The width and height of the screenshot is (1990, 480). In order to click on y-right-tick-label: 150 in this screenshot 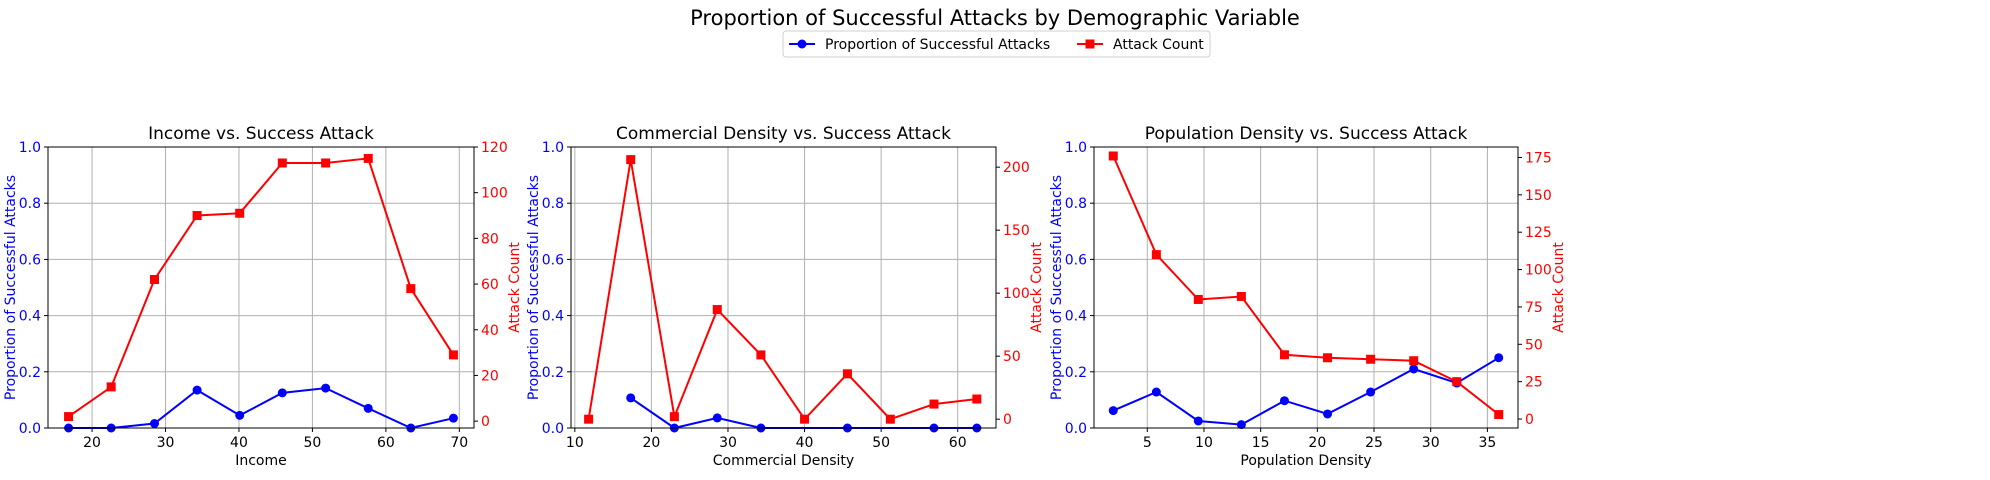, I will do `click(1016, 231)`.